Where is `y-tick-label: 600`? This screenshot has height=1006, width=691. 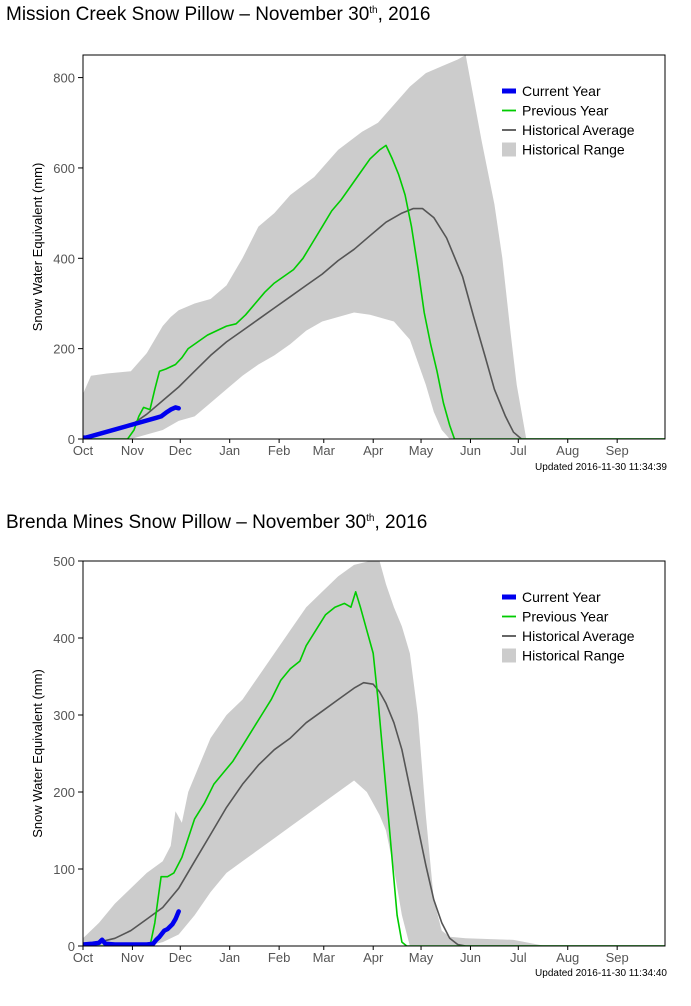 y-tick-label: 600 is located at coordinates (64, 168).